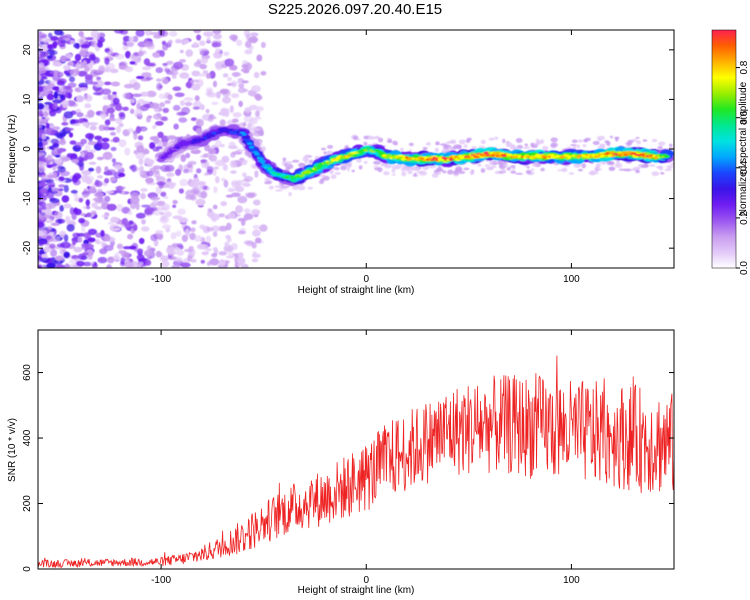  What do you see at coordinates (27, 50) in the screenshot?
I see `heatmap-y-tick-label: 20` at bounding box center [27, 50].